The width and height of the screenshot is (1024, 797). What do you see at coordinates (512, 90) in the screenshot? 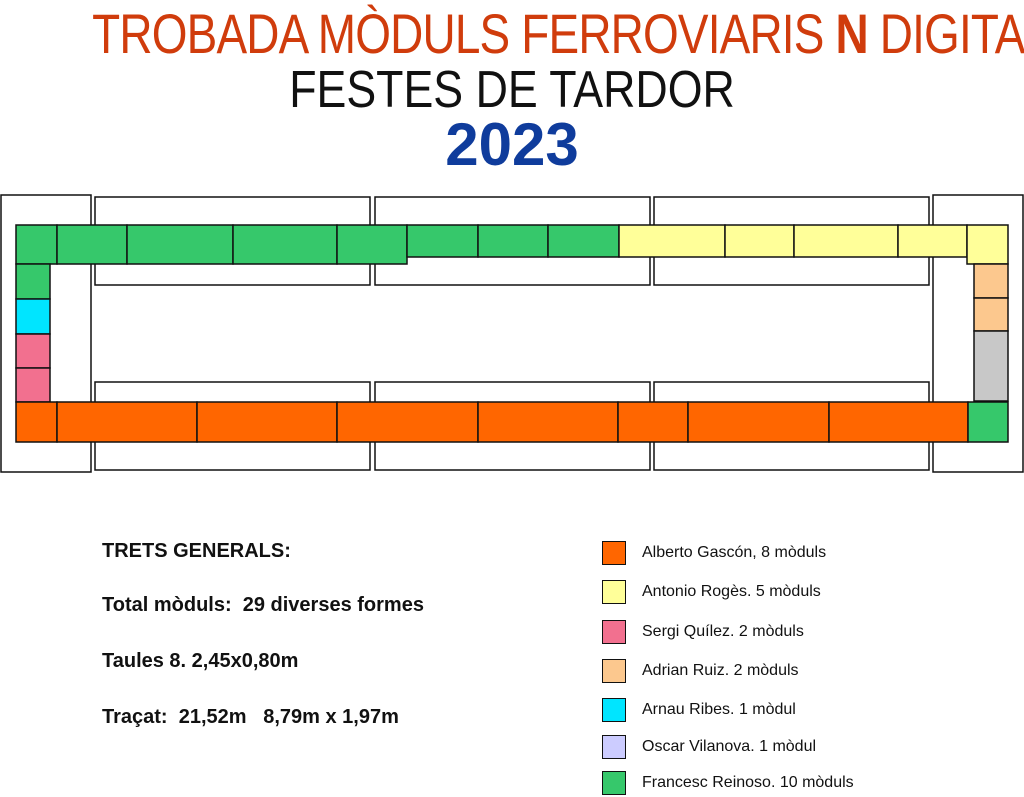
I see `event-subtitle: FESTES DE TARDOR` at bounding box center [512, 90].